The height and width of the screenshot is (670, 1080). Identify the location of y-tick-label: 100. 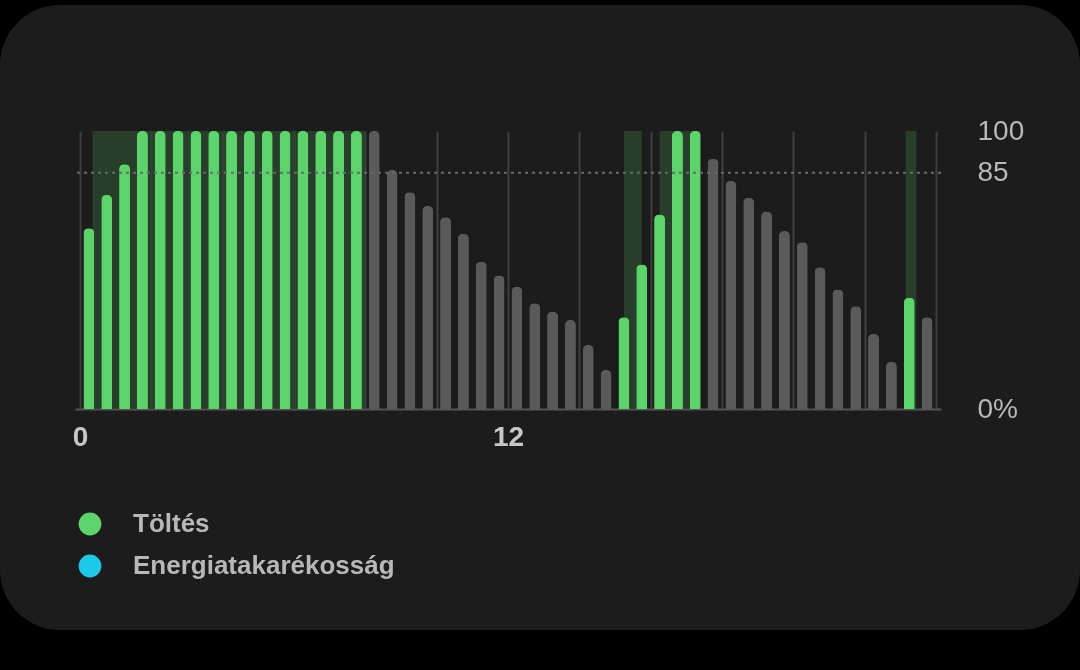
(1001, 130).